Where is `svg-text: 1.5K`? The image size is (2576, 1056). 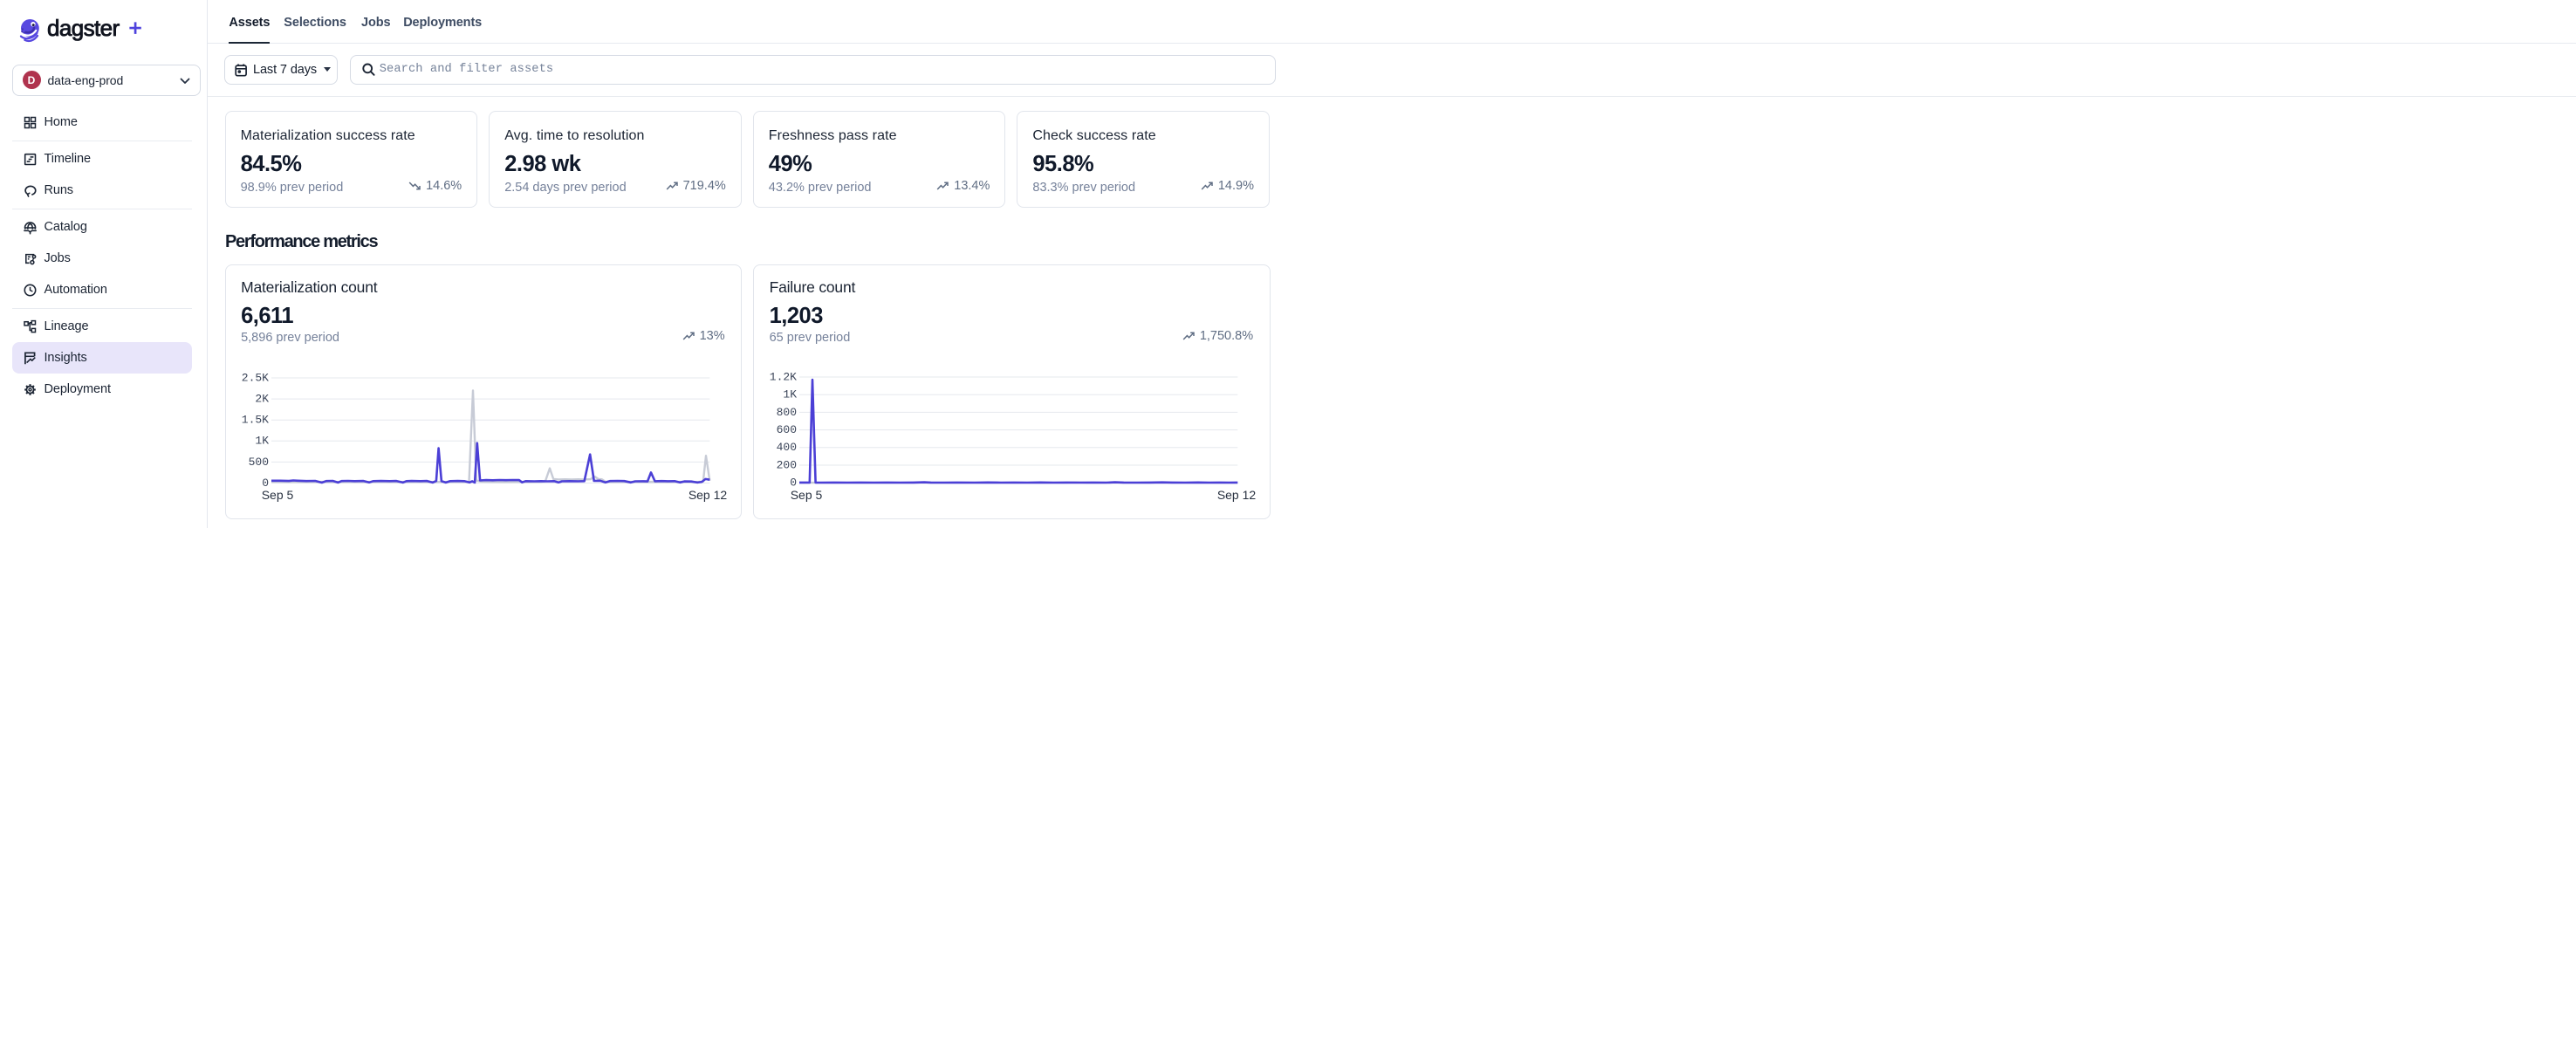 svg-text: 1.5K is located at coordinates (255, 419).